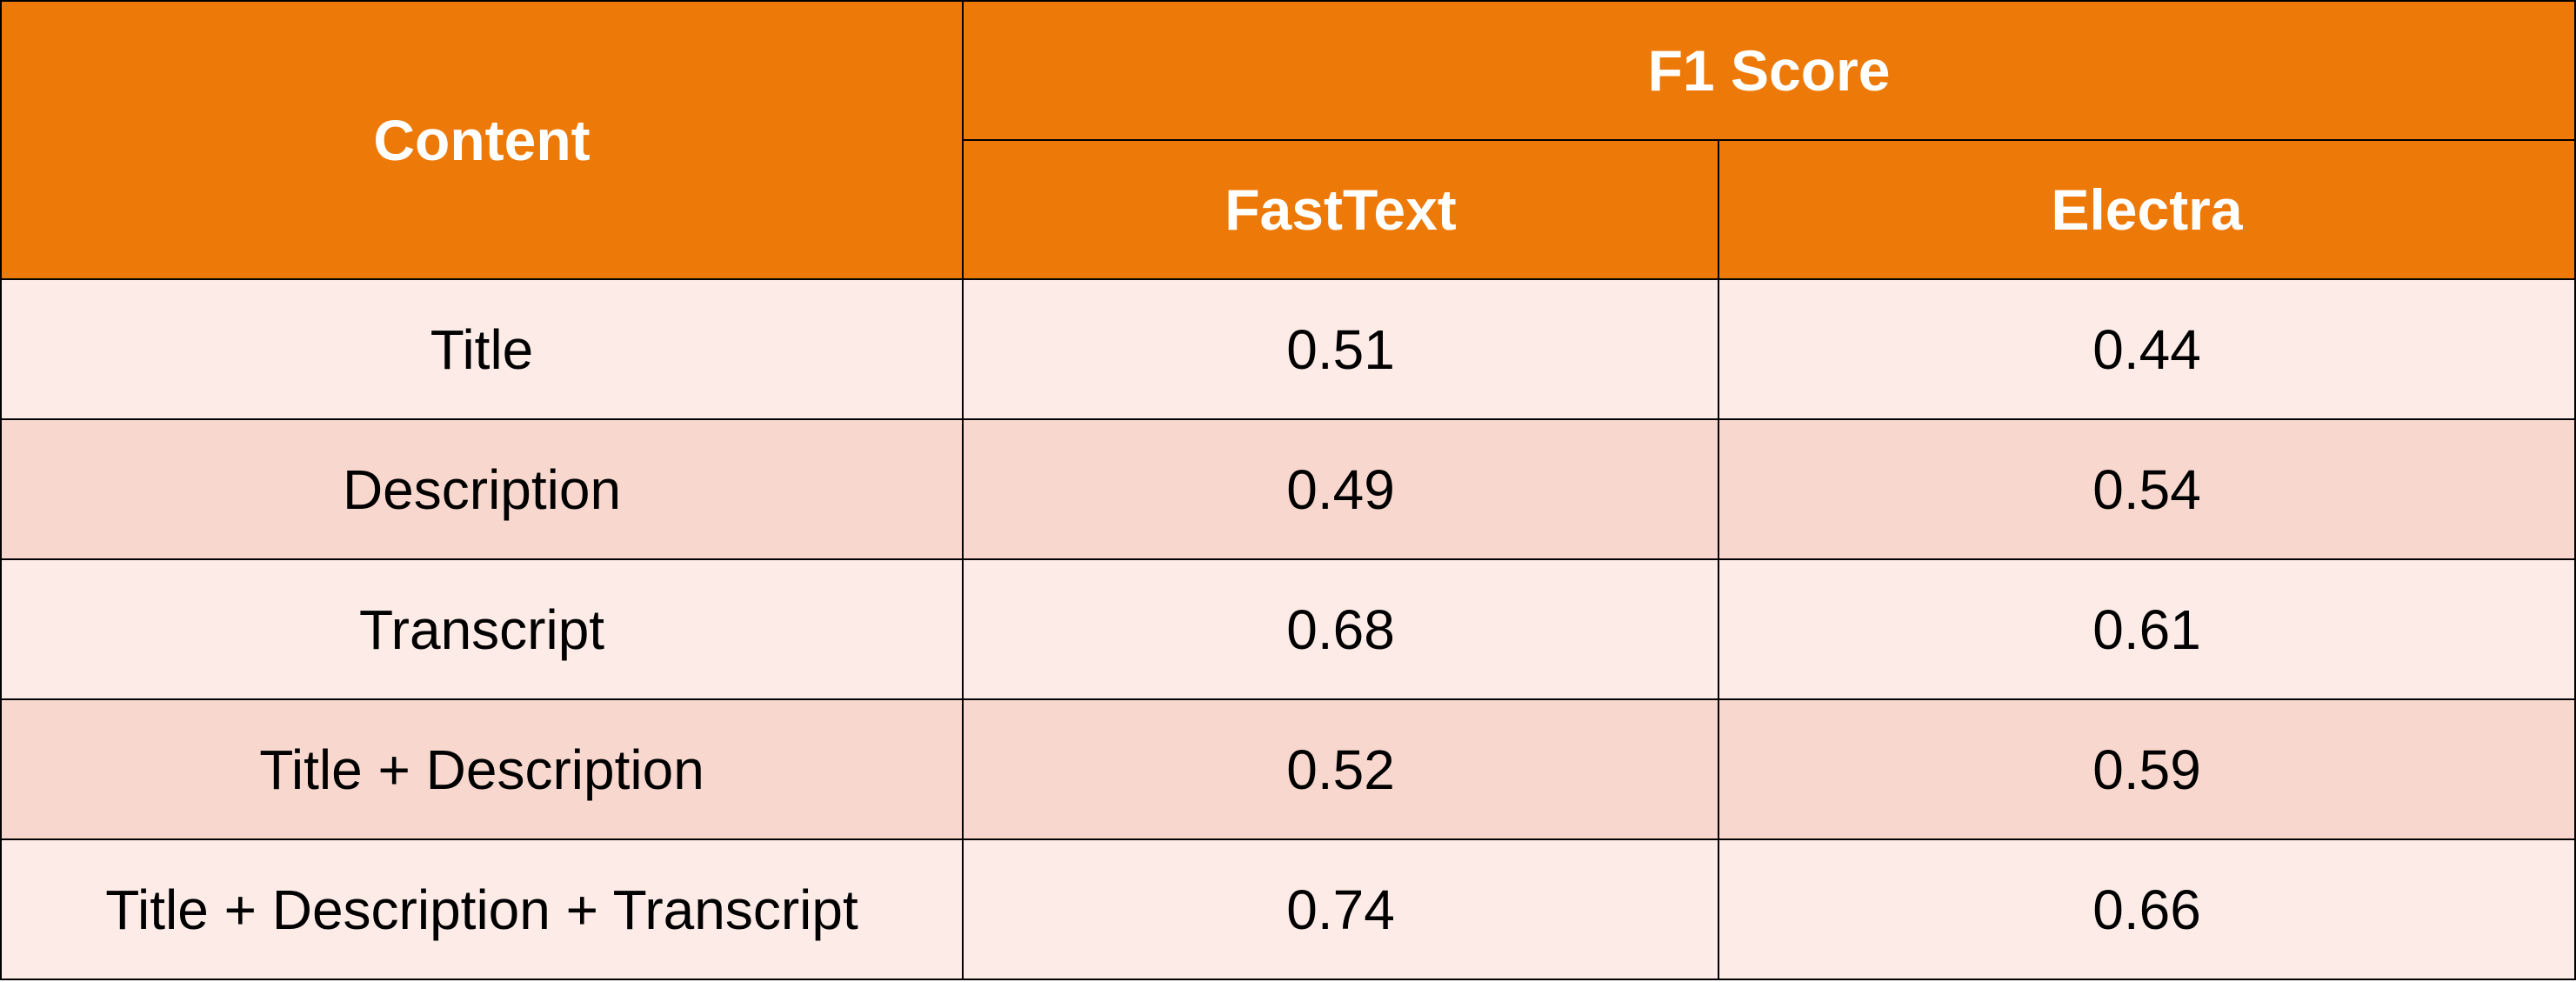 This screenshot has width=2576, height=982. What do you see at coordinates (1340, 209) in the screenshot?
I see `fasttext-column-header: FastText` at bounding box center [1340, 209].